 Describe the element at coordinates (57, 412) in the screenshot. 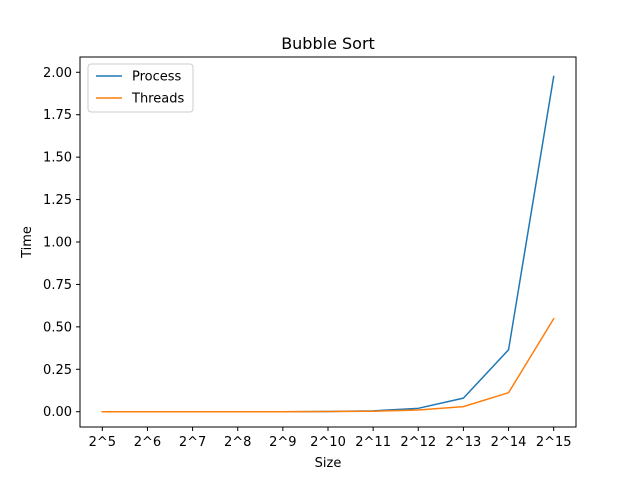

I see `y-tick-label: 0.00` at that location.